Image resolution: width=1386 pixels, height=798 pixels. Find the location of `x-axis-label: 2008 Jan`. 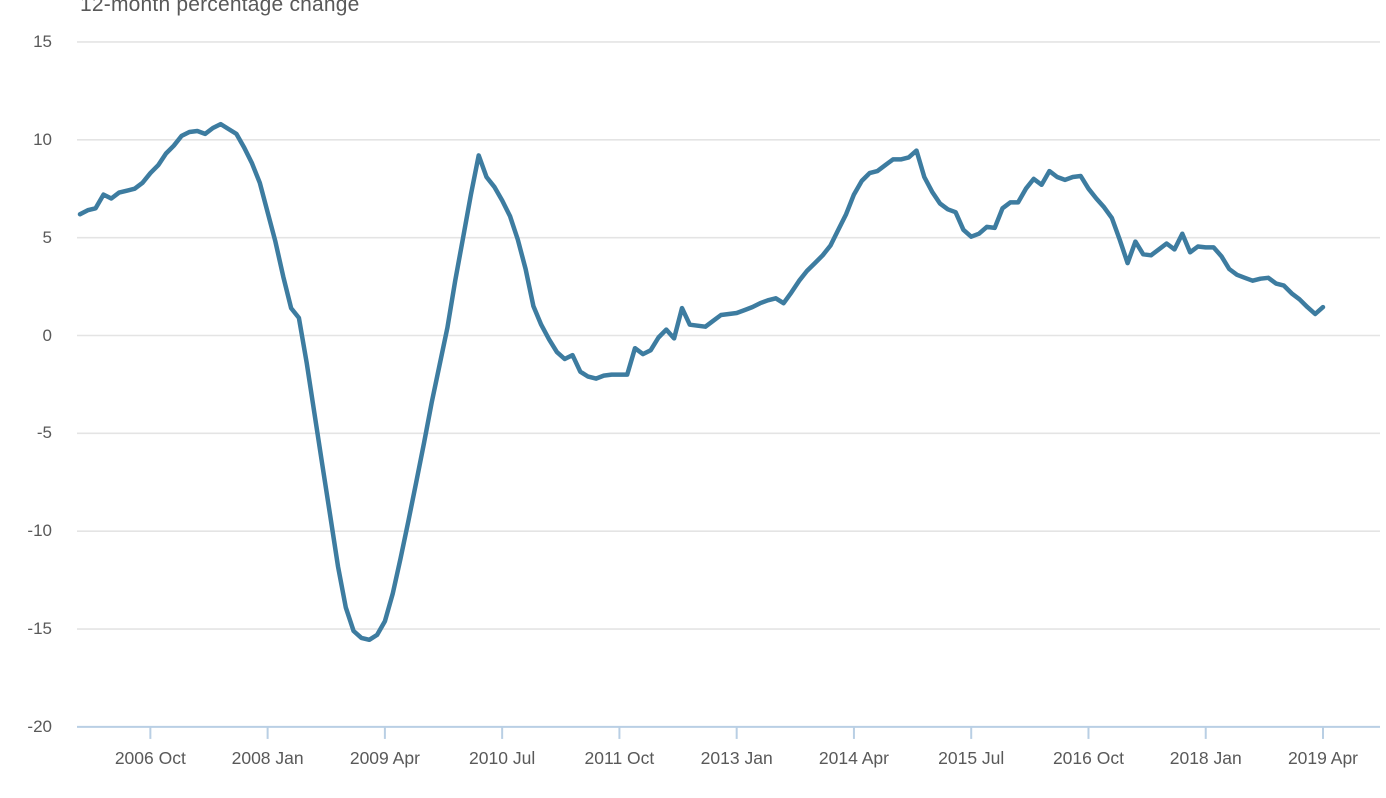

x-axis-label: 2008 Jan is located at coordinates (267, 758).